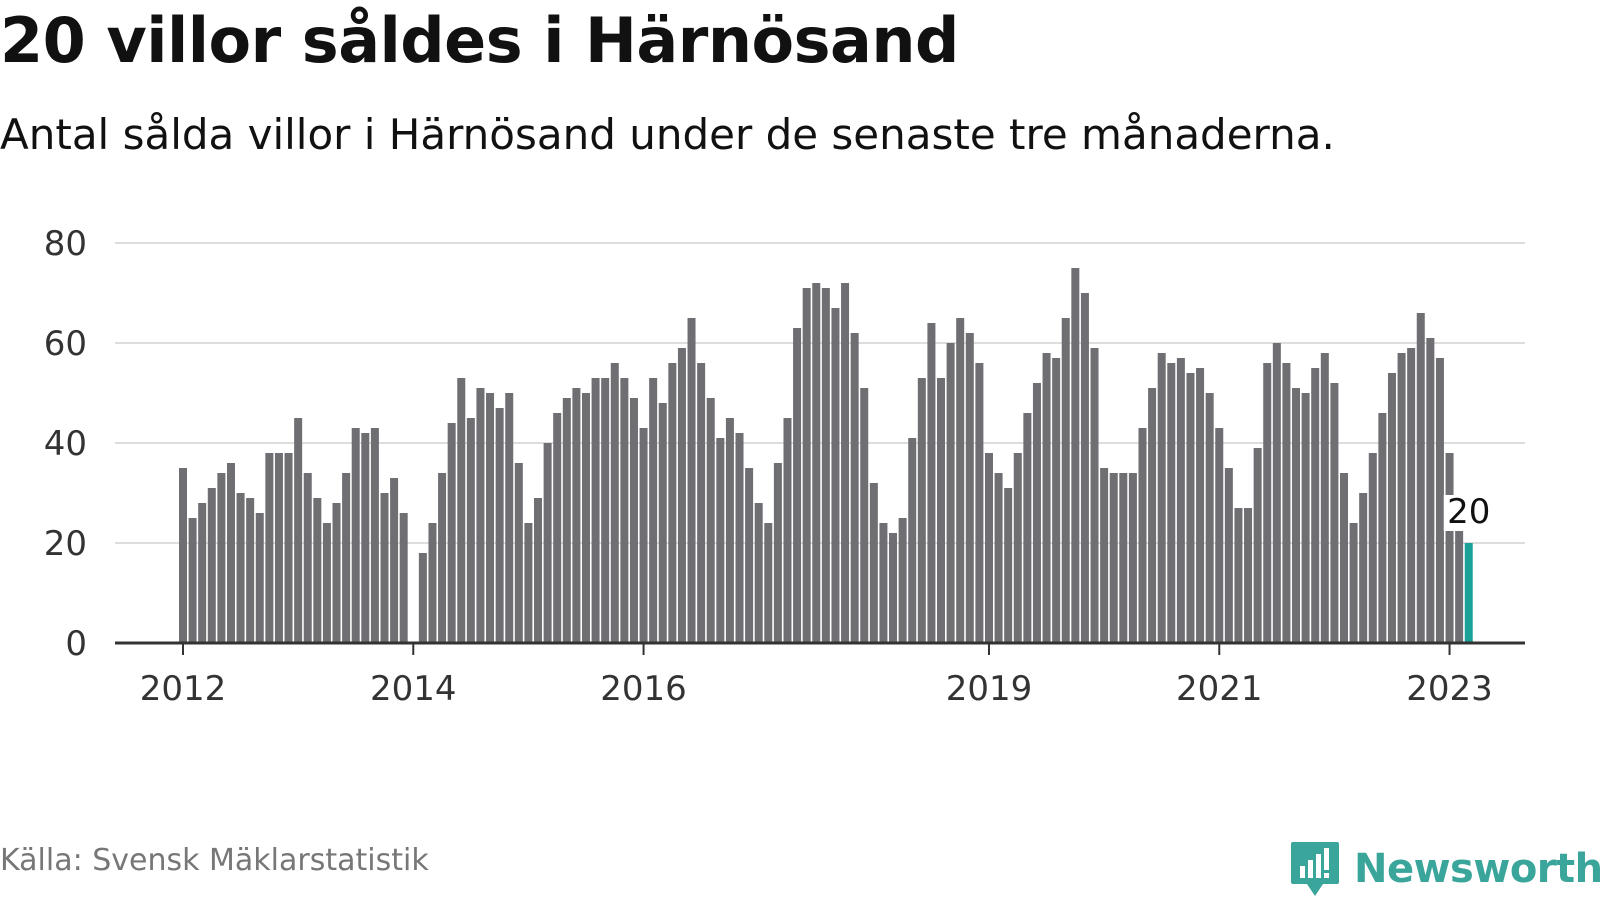  Describe the element at coordinates (1219, 689) in the screenshot. I see `x-tick-label: 2021` at that location.